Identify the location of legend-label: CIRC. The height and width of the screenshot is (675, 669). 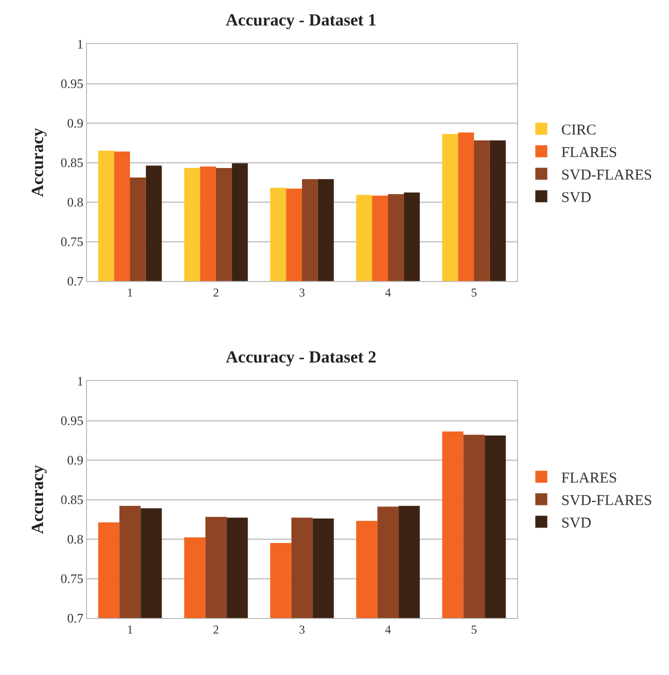
(578, 130).